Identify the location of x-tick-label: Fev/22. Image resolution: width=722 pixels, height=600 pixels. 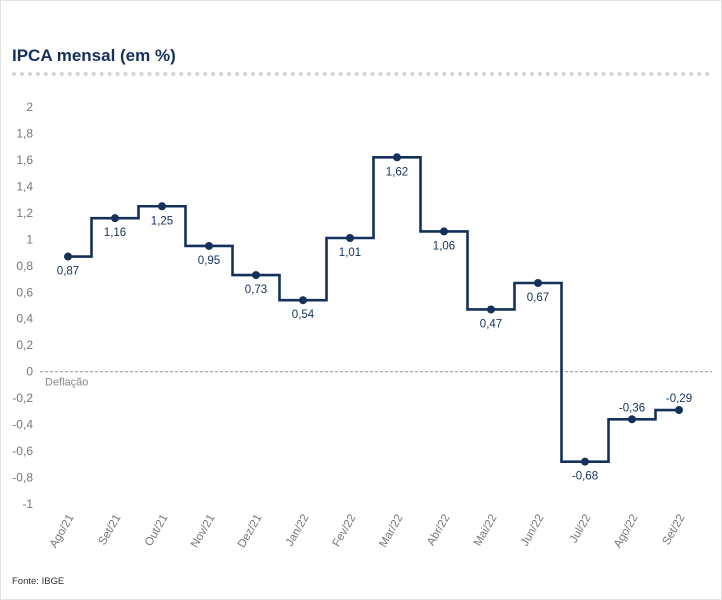
(345, 531).